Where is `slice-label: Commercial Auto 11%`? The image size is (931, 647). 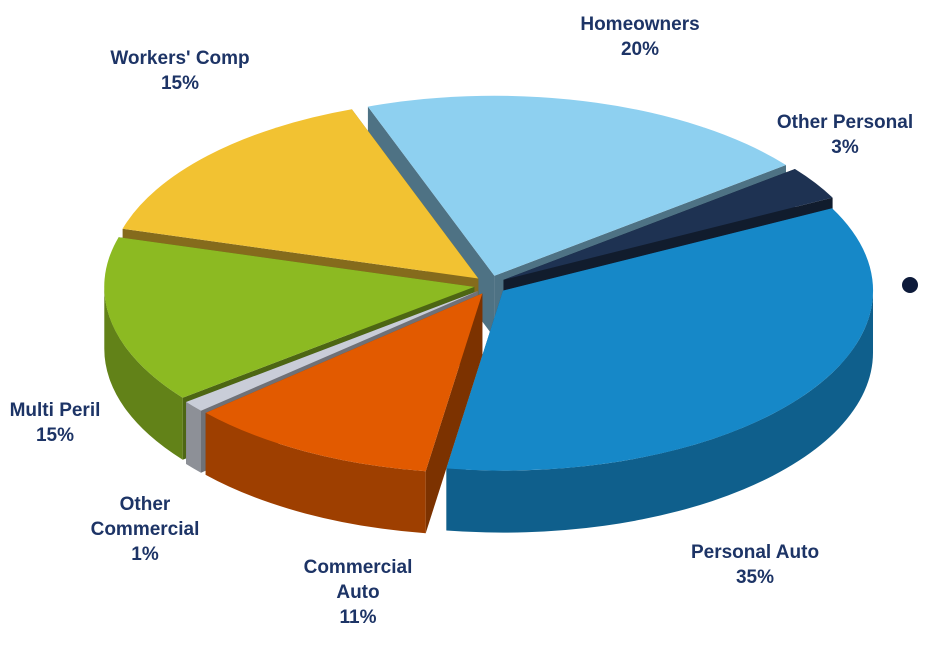 slice-label: Commercial Auto 11% is located at coordinates (358, 592).